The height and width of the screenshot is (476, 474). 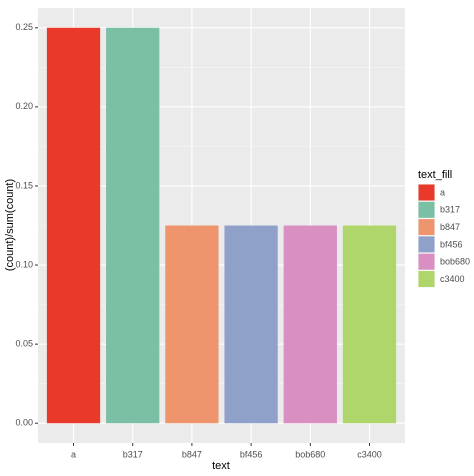 What do you see at coordinates (310, 454) in the screenshot?
I see `x-tick-label: bob680` at bounding box center [310, 454].